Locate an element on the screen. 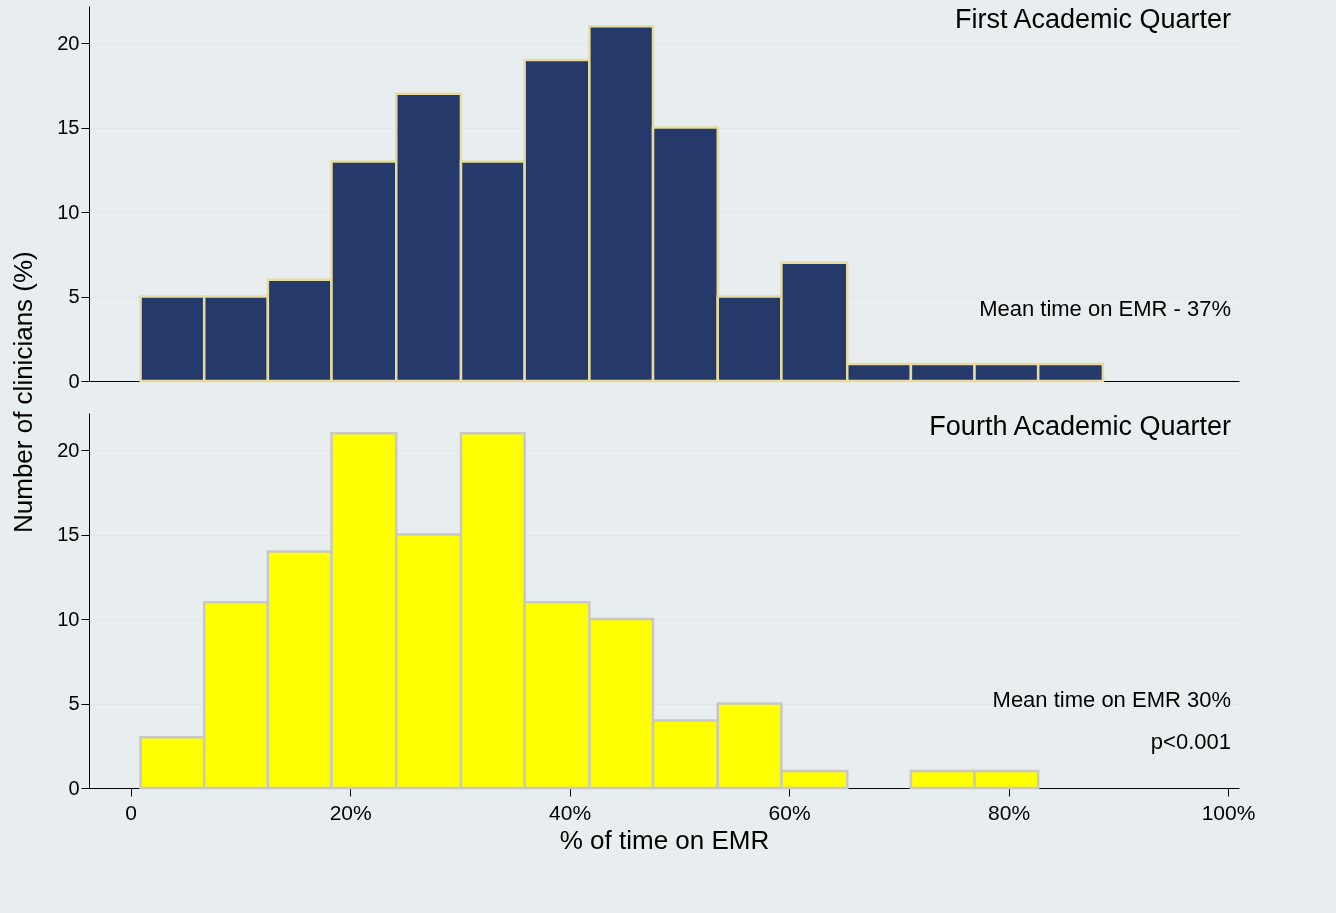  x-tick-label: 80% is located at coordinates (1009, 812).